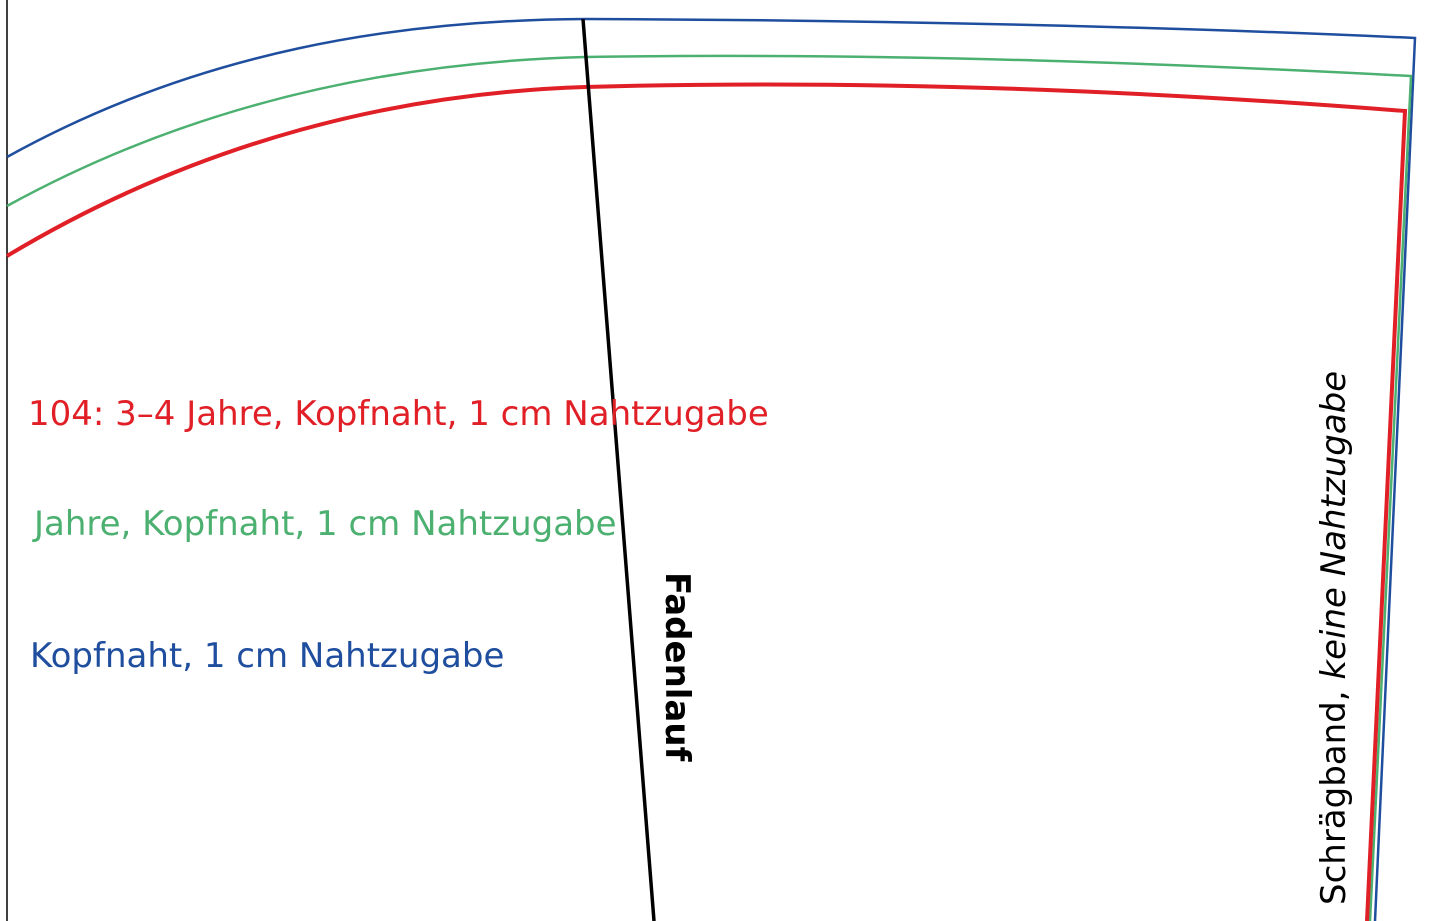  What do you see at coordinates (267, 656) in the screenshot?
I see `blue-label: Kopfnaht, 1 cm Nahtzugabe` at bounding box center [267, 656].